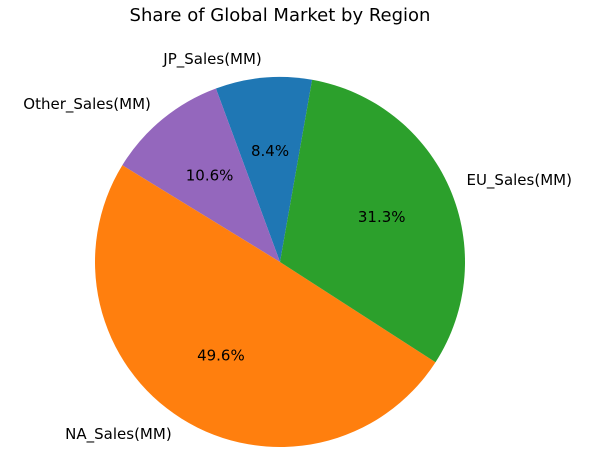  What do you see at coordinates (382, 217) in the screenshot?
I see `slice-percent-eu-sales-mm: 31.3%` at bounding box center [382, 217].